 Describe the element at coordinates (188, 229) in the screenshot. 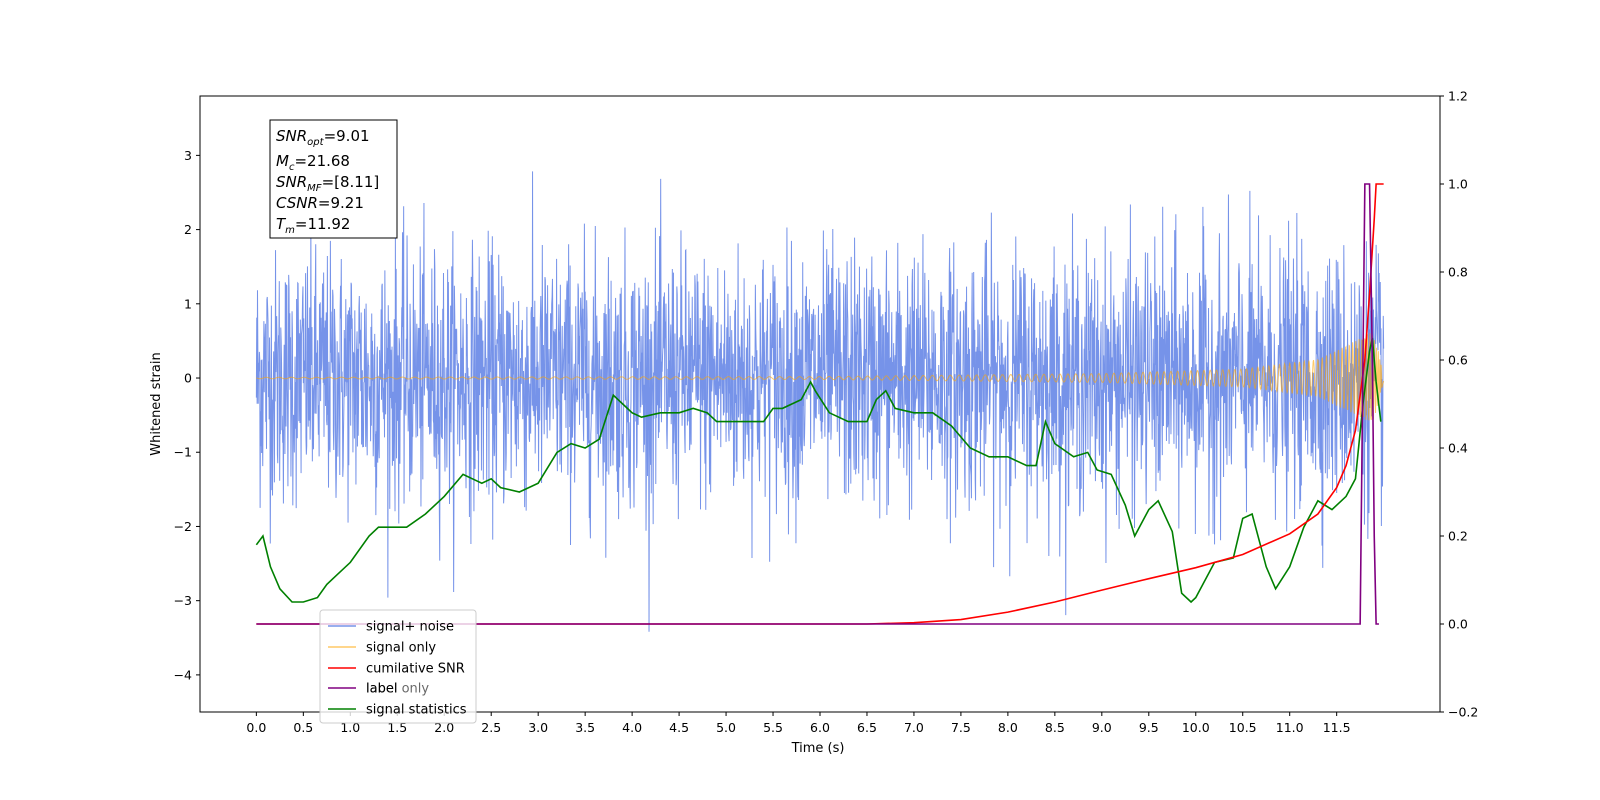

I see `y-left-tick-label: 2` at that location.